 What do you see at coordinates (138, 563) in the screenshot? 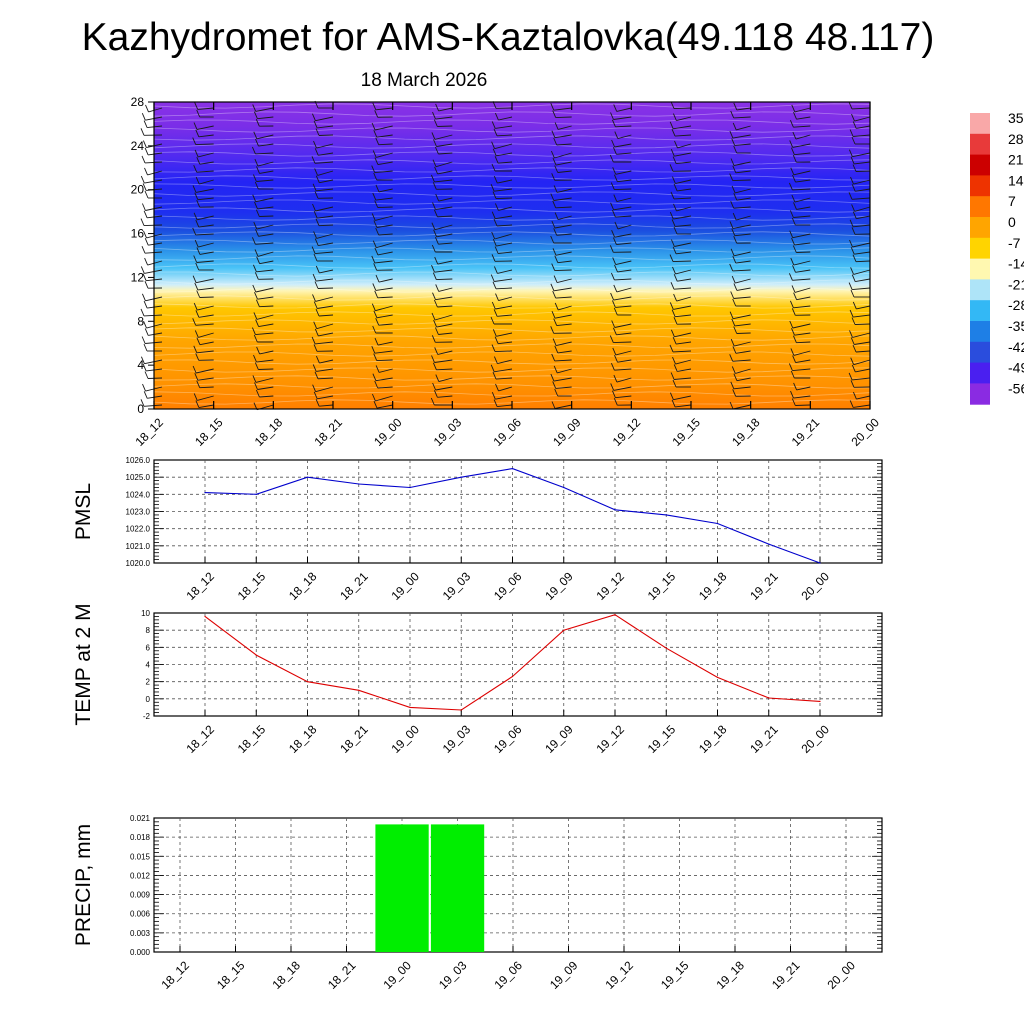
I see `y-tick-label: 1020.0` at bounding box center [138, 563].